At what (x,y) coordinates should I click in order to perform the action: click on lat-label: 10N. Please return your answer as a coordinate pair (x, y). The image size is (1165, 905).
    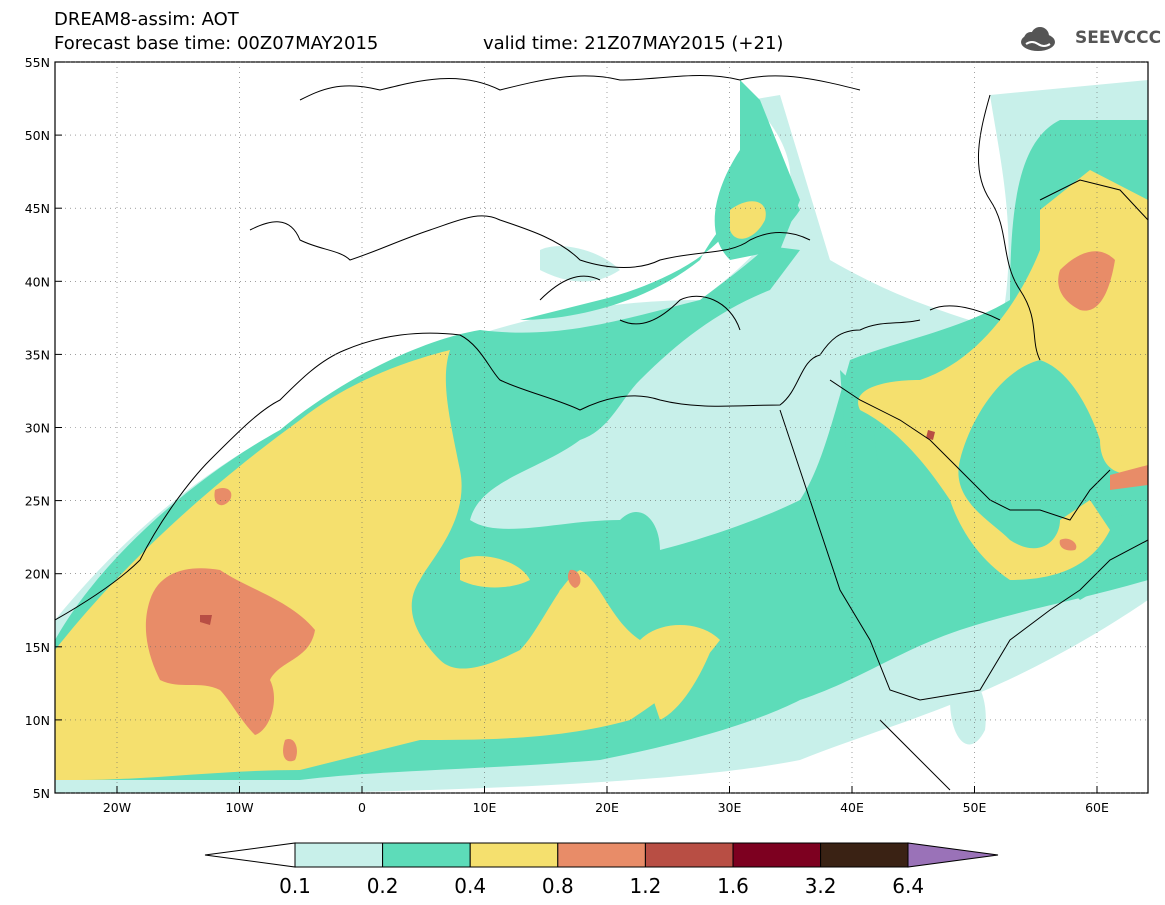
    Looking at the image, I should click on (37, 720).